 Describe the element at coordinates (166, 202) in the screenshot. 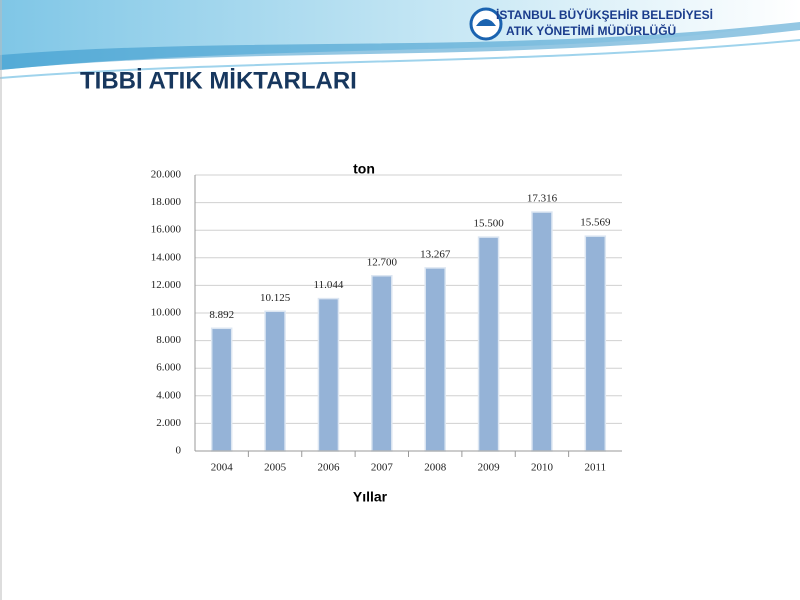

I see `y-tick-label: 18.000` at that location.